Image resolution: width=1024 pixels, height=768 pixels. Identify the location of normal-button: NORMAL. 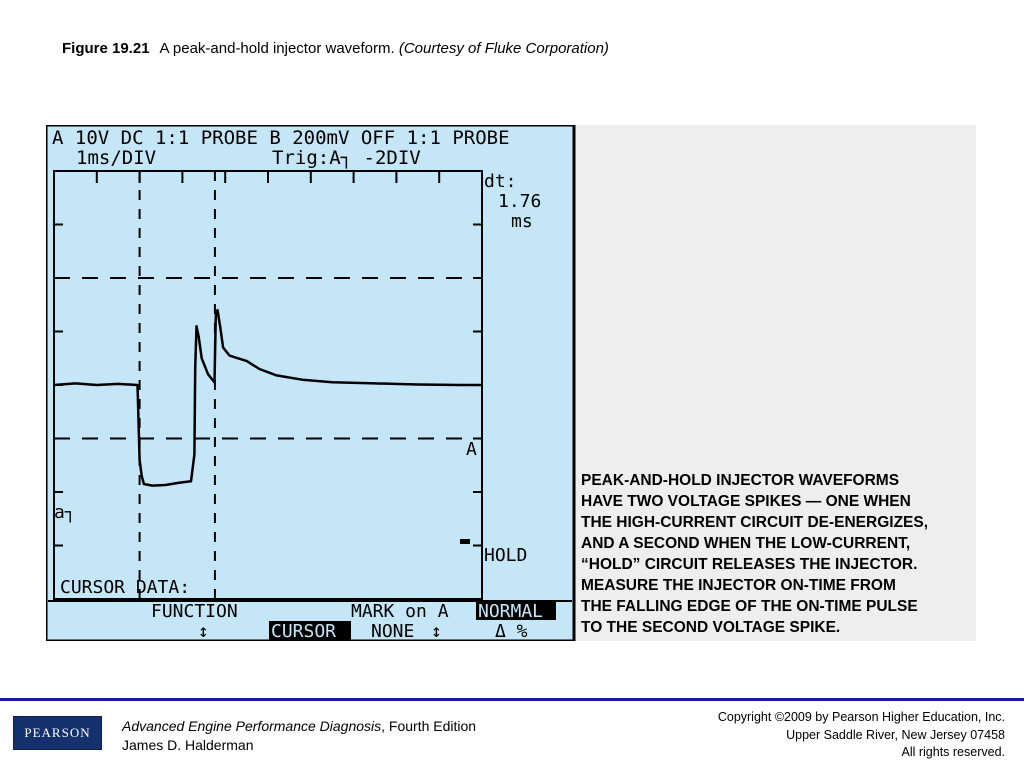
(510, 611).